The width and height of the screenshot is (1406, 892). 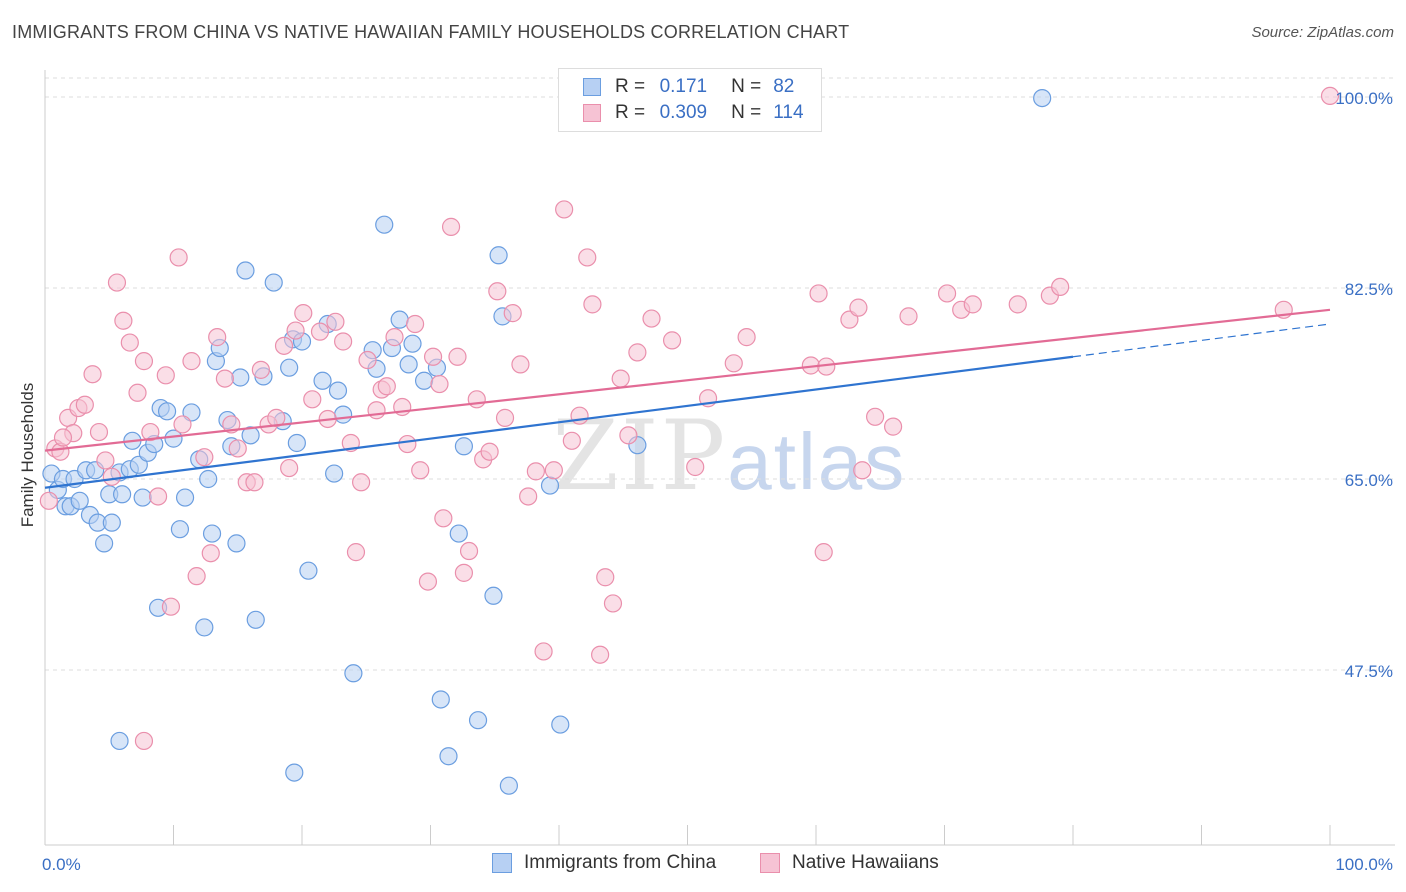 What do you see at coordinates (784, 86) in the screenshot?
I see `legend-n-value: 82` at bounding box center [784, 86].